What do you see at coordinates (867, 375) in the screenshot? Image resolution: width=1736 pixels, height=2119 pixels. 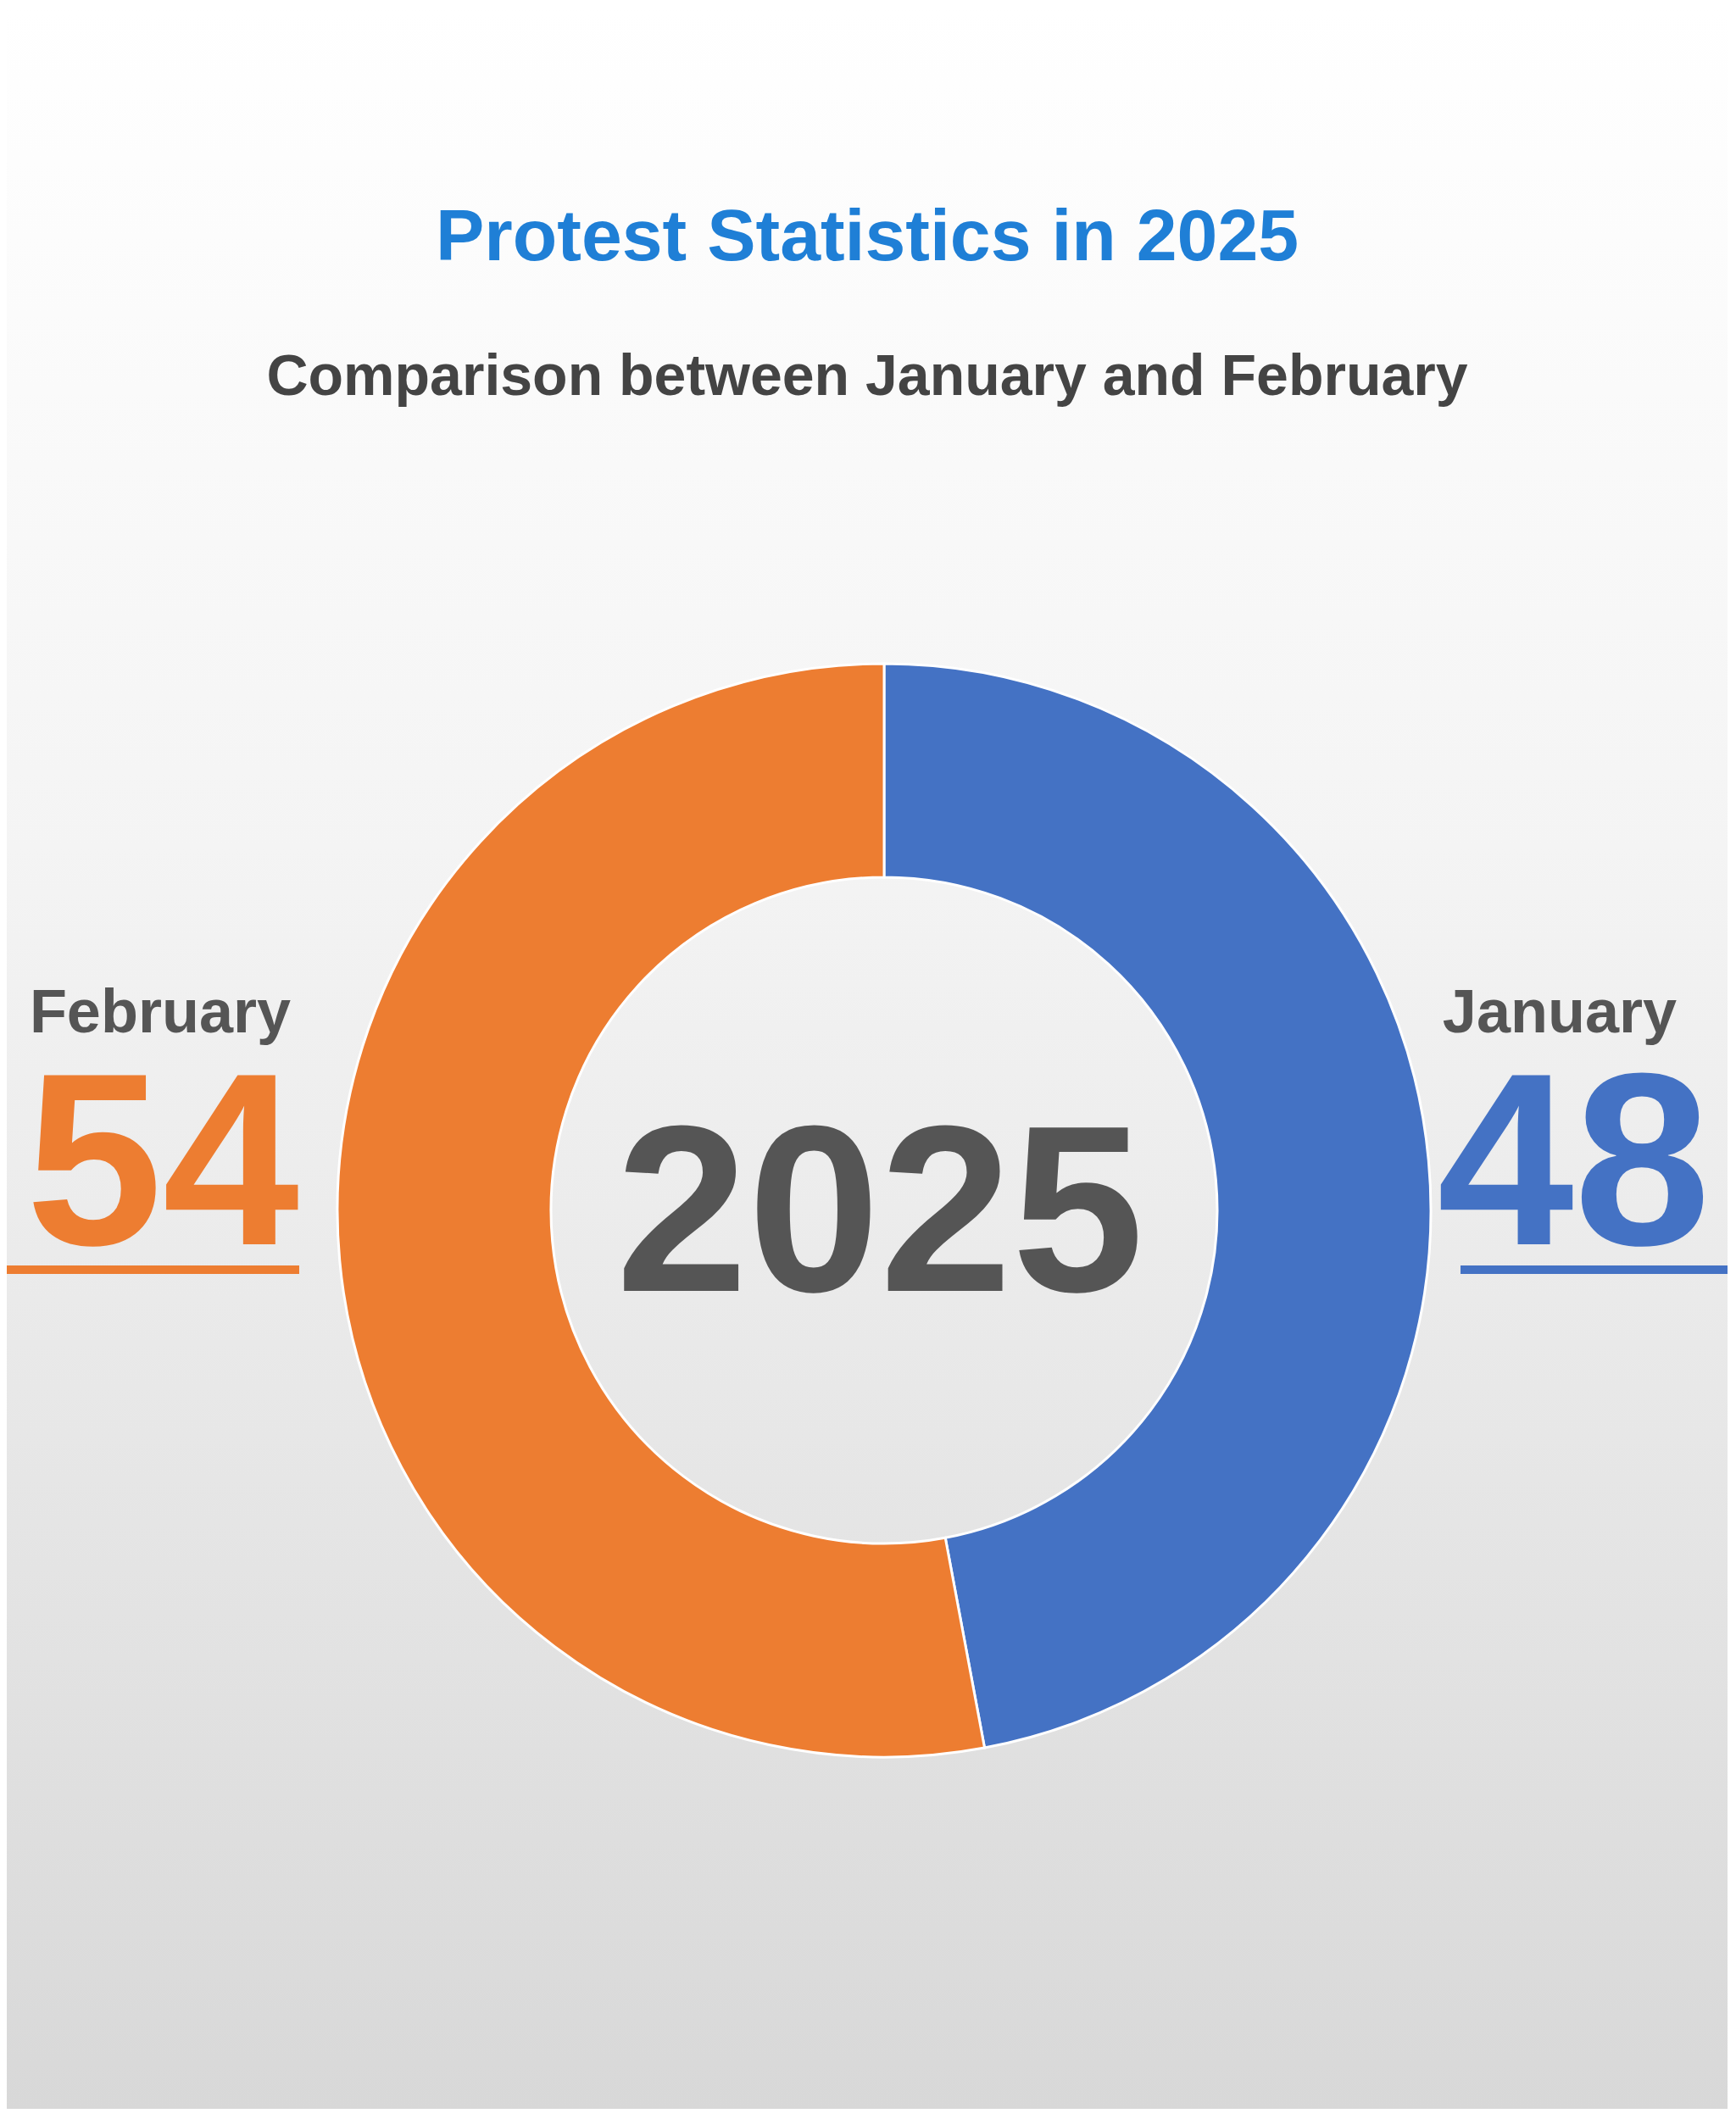 I see `chart-subtitle: Comparison between January and February` at bounding box center [867, 375].